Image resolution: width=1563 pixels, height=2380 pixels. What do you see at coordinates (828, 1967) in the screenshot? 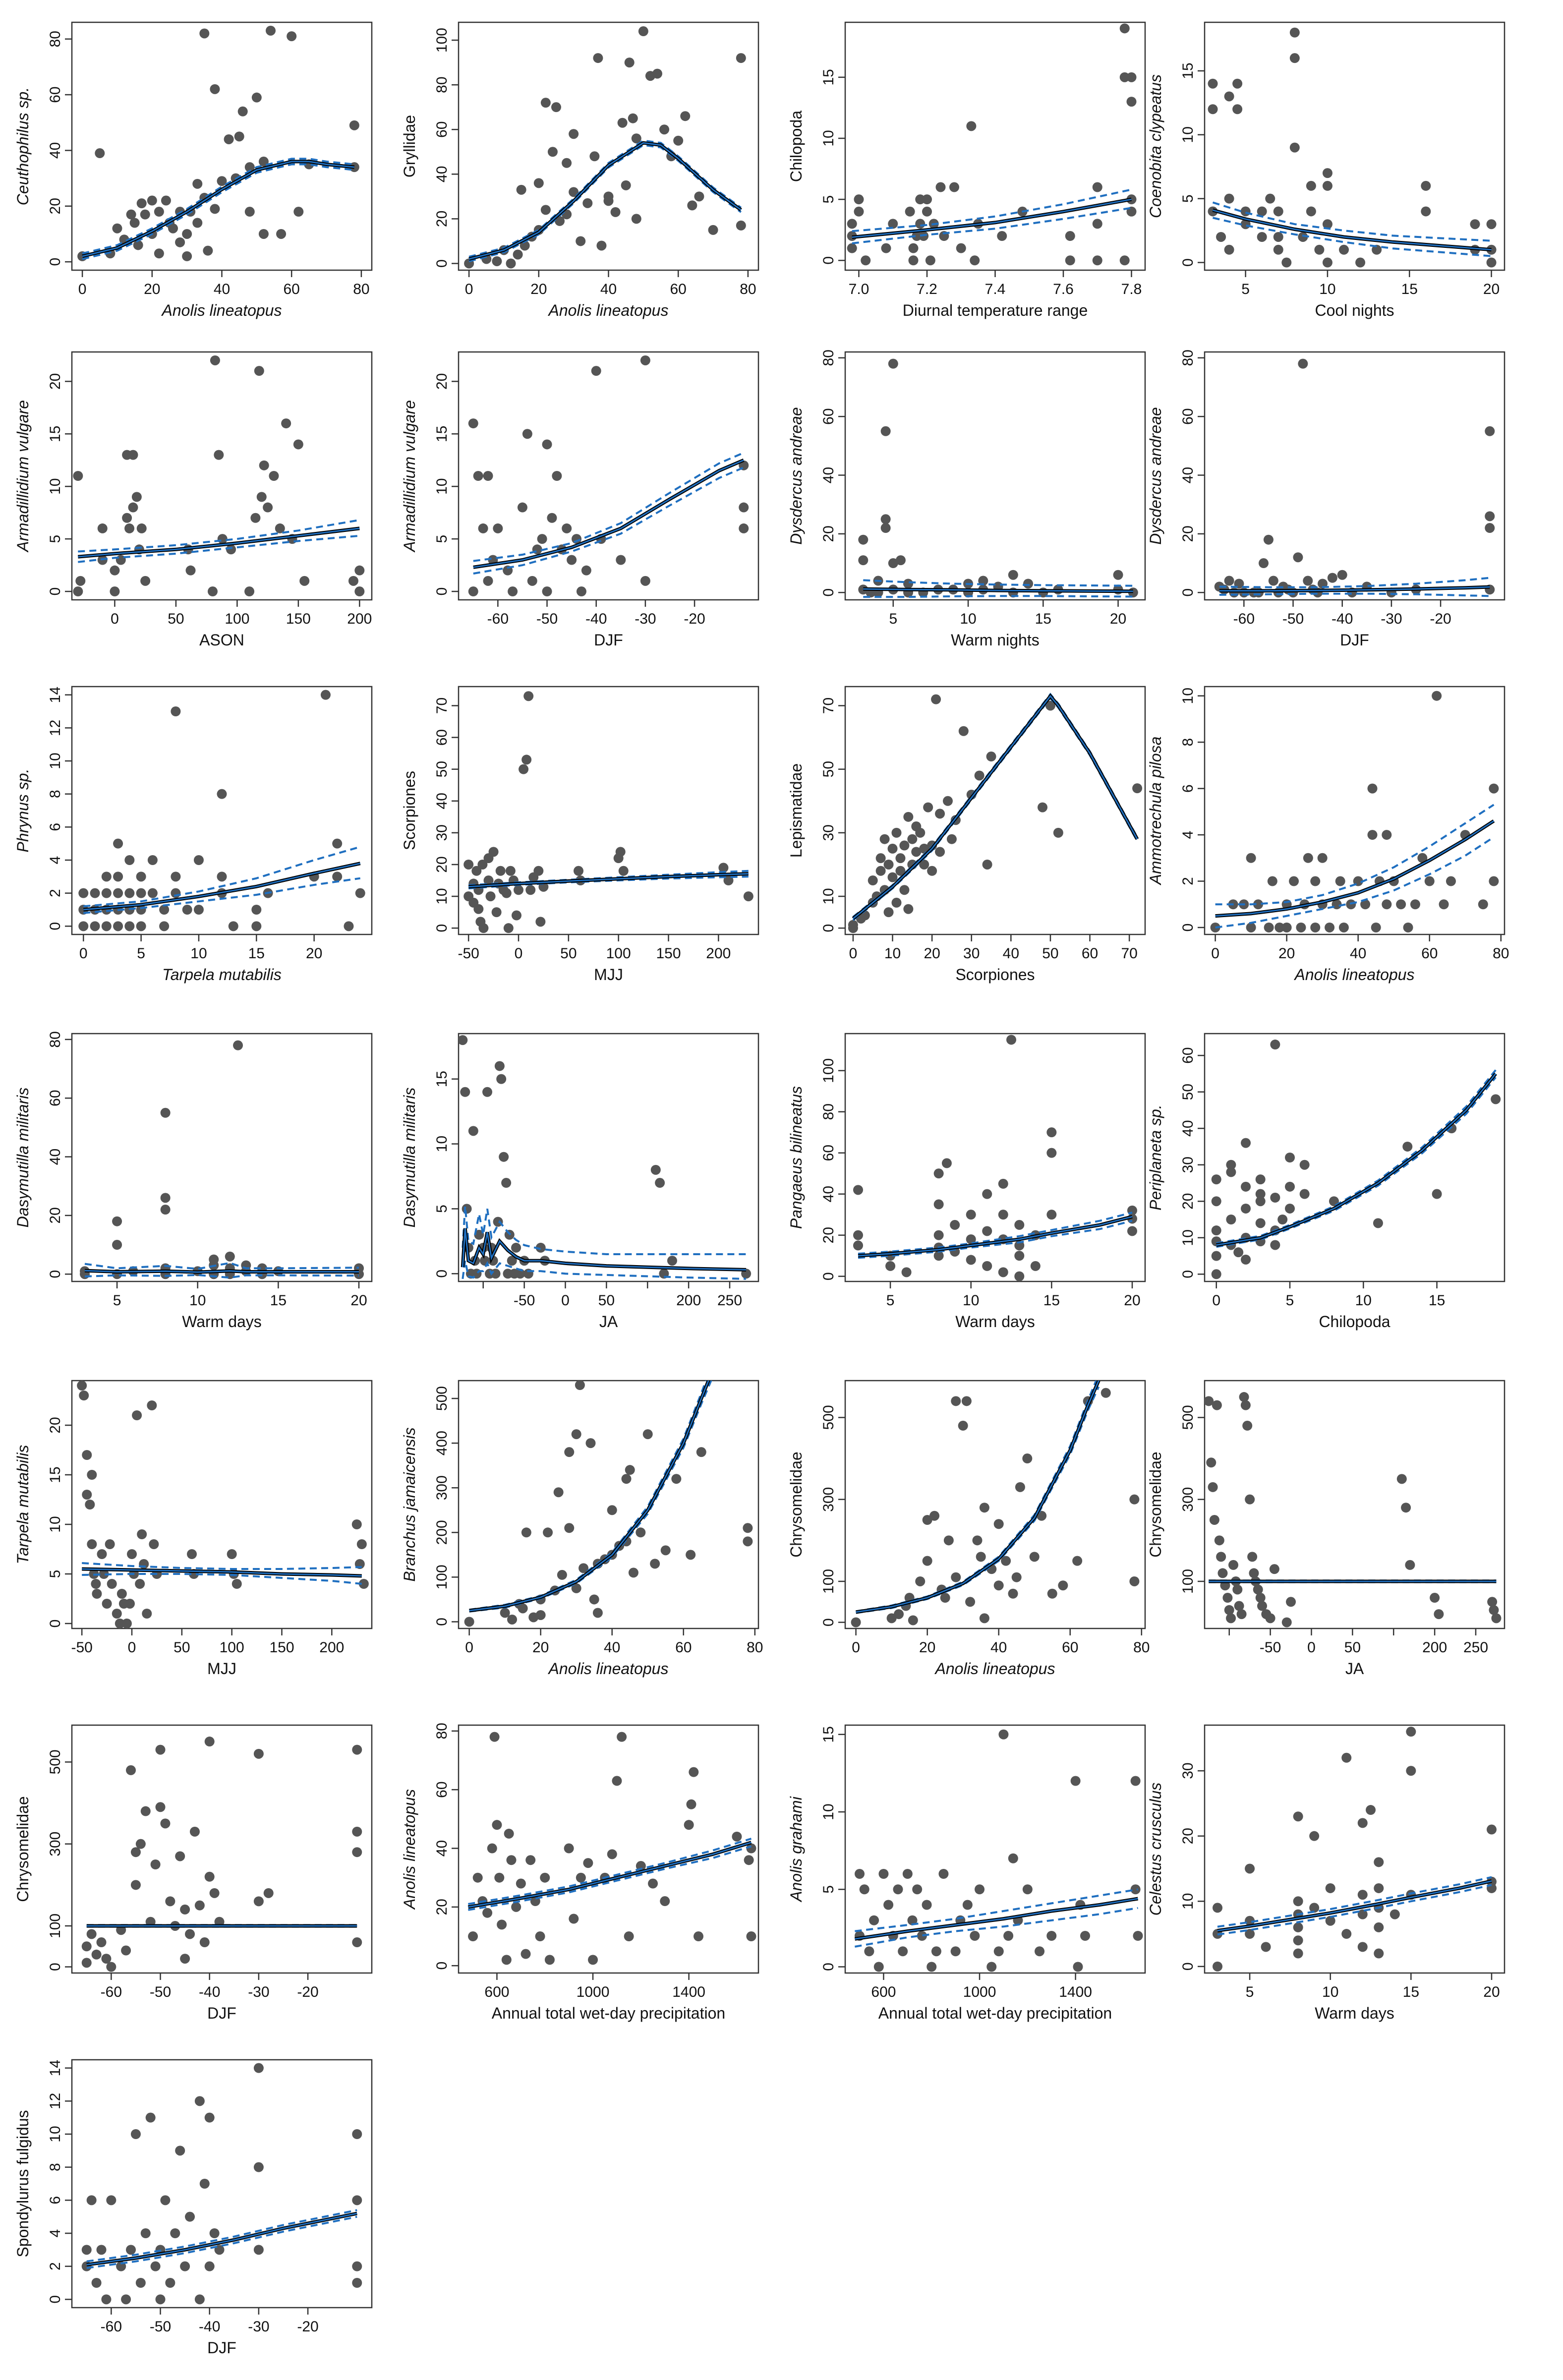
I see `y-tick-label: 0` at bounding box center [828, 1967].